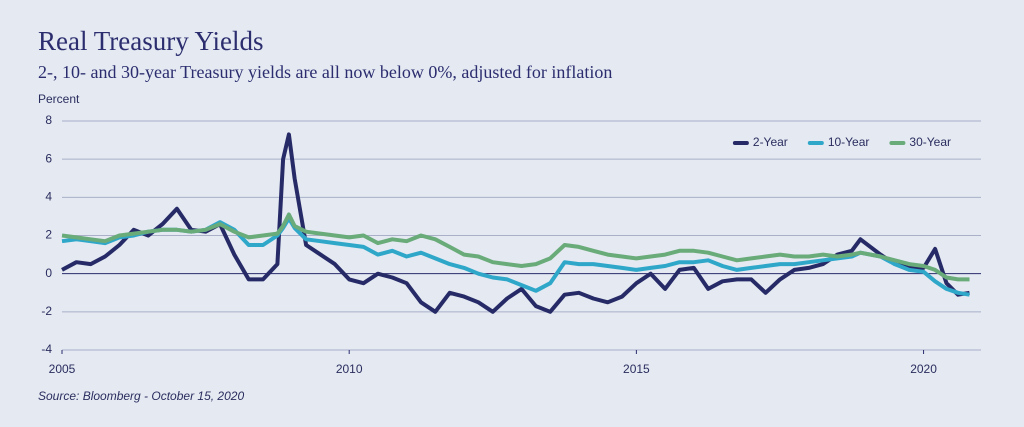  I want to click on y-tick-label: 6, so click(48, 158).